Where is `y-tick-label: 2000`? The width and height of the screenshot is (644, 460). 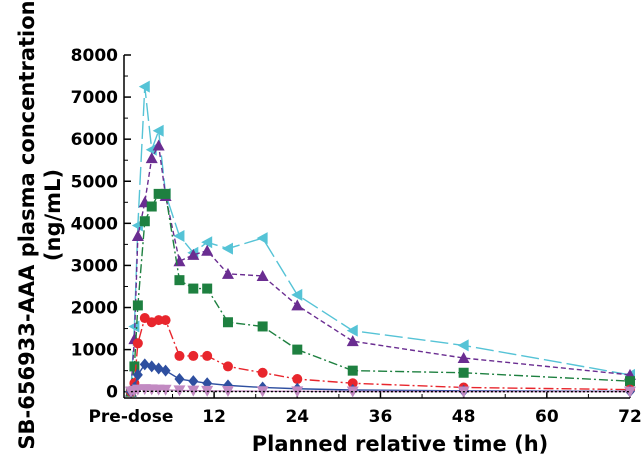
y-tick-label: 2000 is located at coordinates (94, 309).